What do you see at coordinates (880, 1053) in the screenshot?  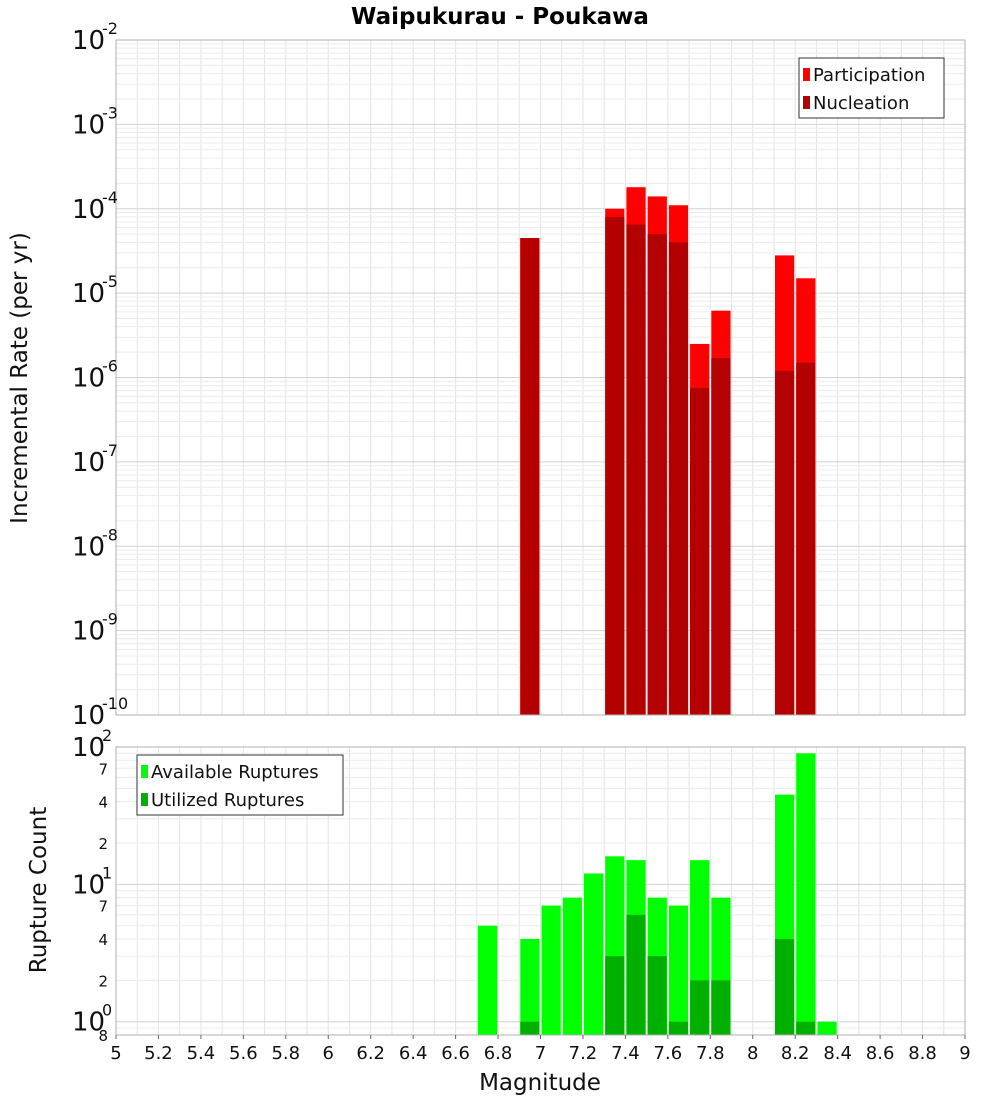 I see `x-tick-label: 8.6` at bounding box center [880, 1053].